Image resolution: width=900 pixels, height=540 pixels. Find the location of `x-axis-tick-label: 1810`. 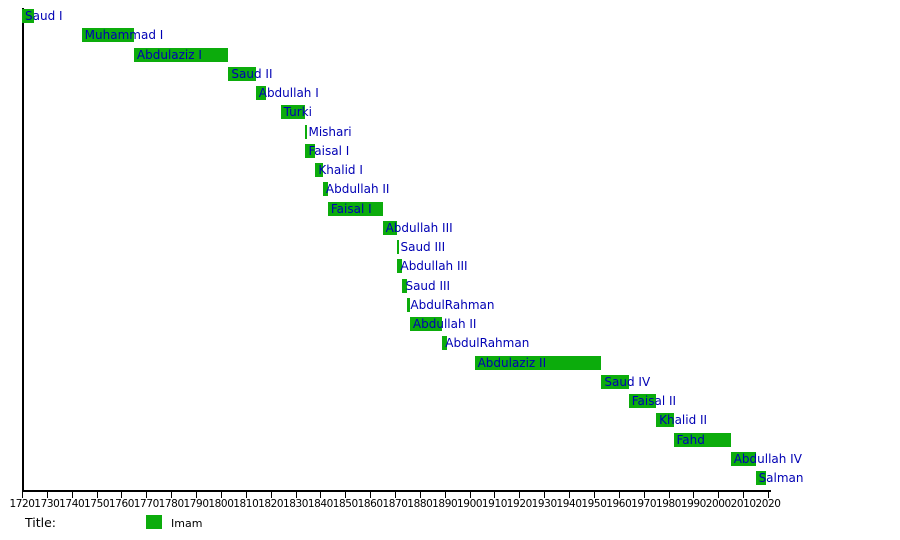

x-axis-tick-label: 1810 is located at coordinates (246, 504).